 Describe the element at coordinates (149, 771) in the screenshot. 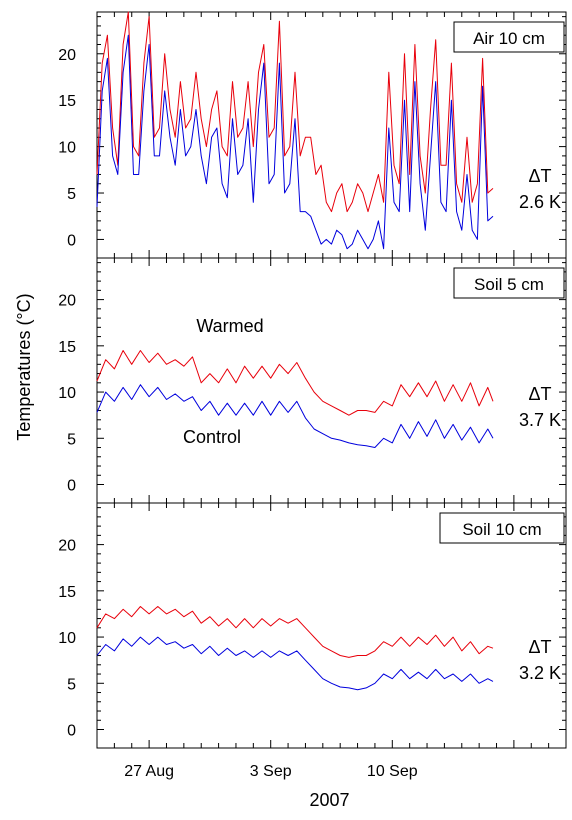

I see `x-tick-label: 27 Aug` at that location.